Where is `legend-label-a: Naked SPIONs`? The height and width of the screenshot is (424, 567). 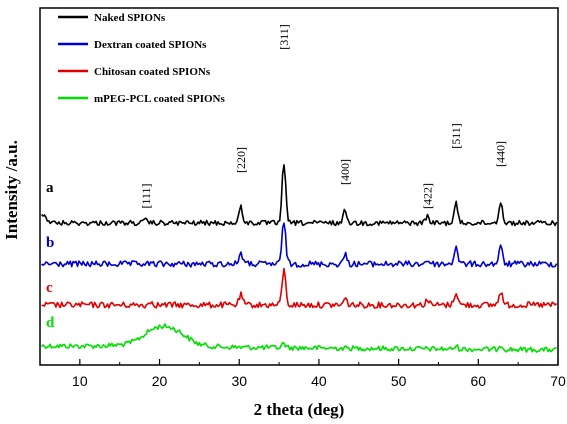 legend-label-a: Naked SPIONs is located at coordinates (130, 18).